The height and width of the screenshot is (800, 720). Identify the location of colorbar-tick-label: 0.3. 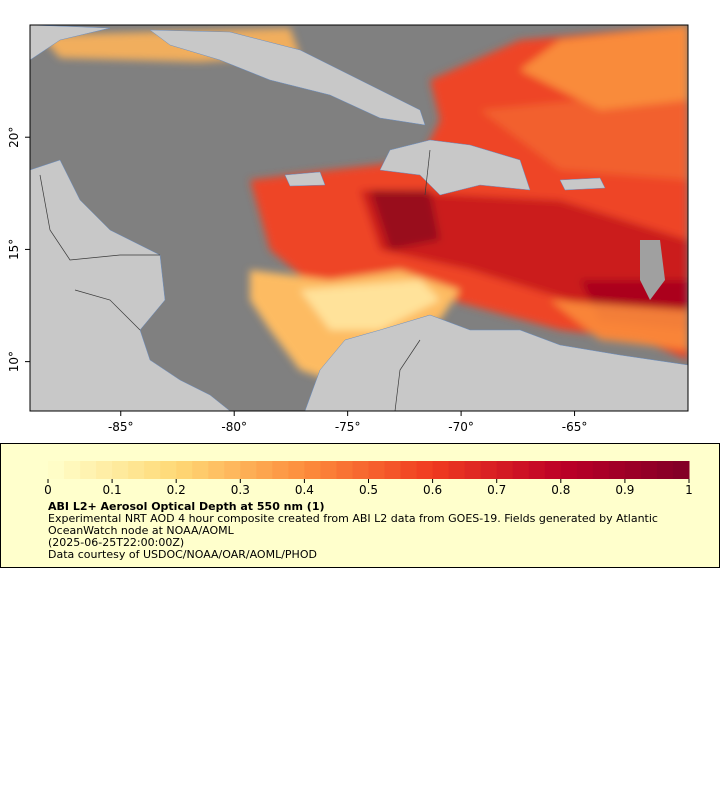
(240, 490).